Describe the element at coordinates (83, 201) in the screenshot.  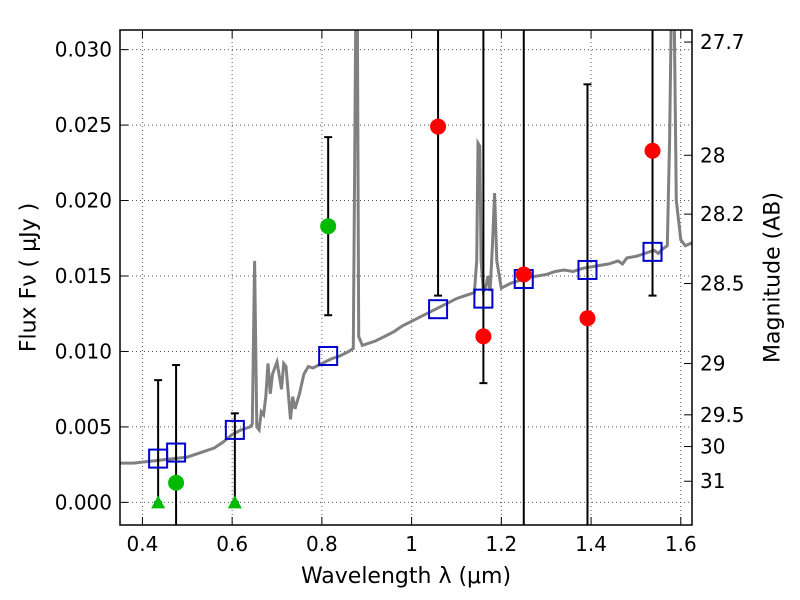
I see `y-tick-label: 0.020` at that location.